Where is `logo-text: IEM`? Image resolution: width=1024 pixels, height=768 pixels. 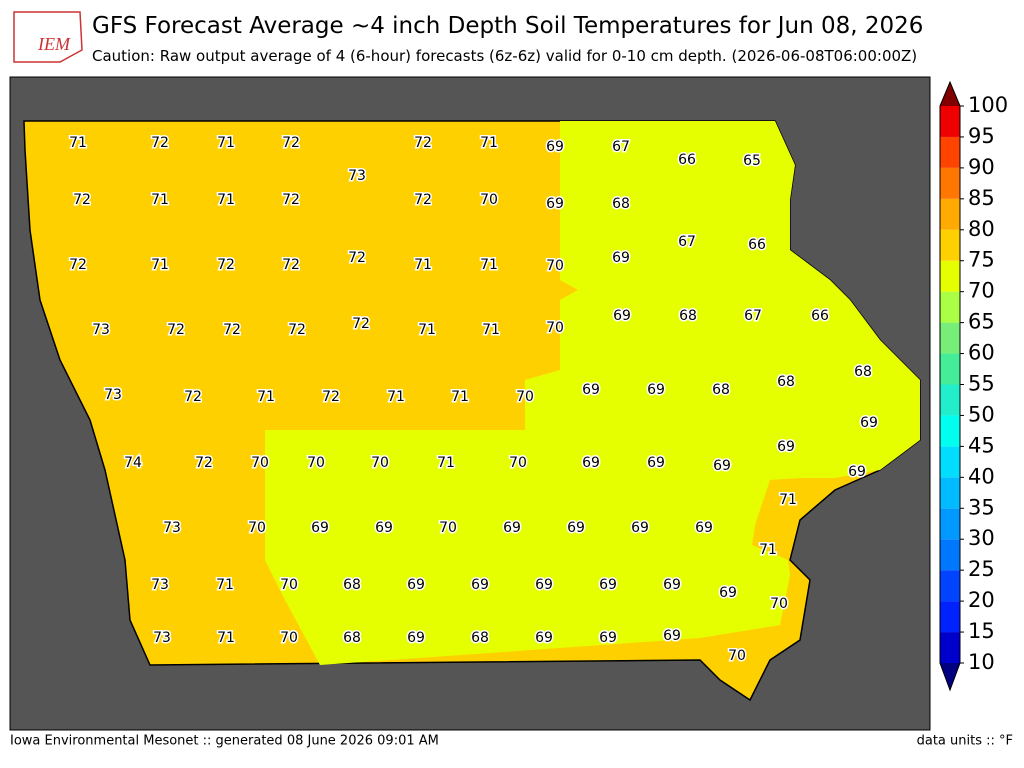
logo-text: IEM is located at coordinates (54, 44).